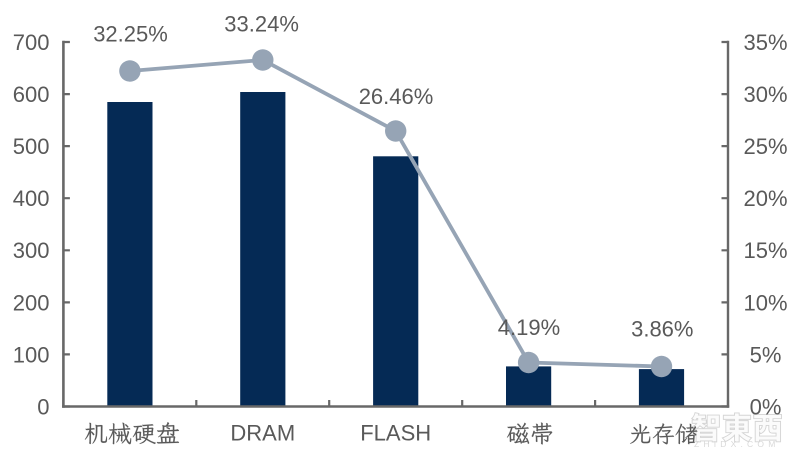 This screenshot has height=464, width=800. I want to click on svg-text: 300, so click(31, 250).